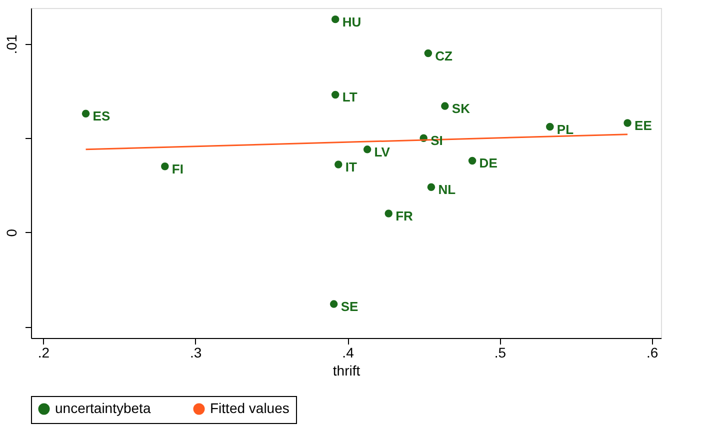  Describe the element at coordinates (12, 44) in the screenshot. I see `y-tick-label: .01` at that location.